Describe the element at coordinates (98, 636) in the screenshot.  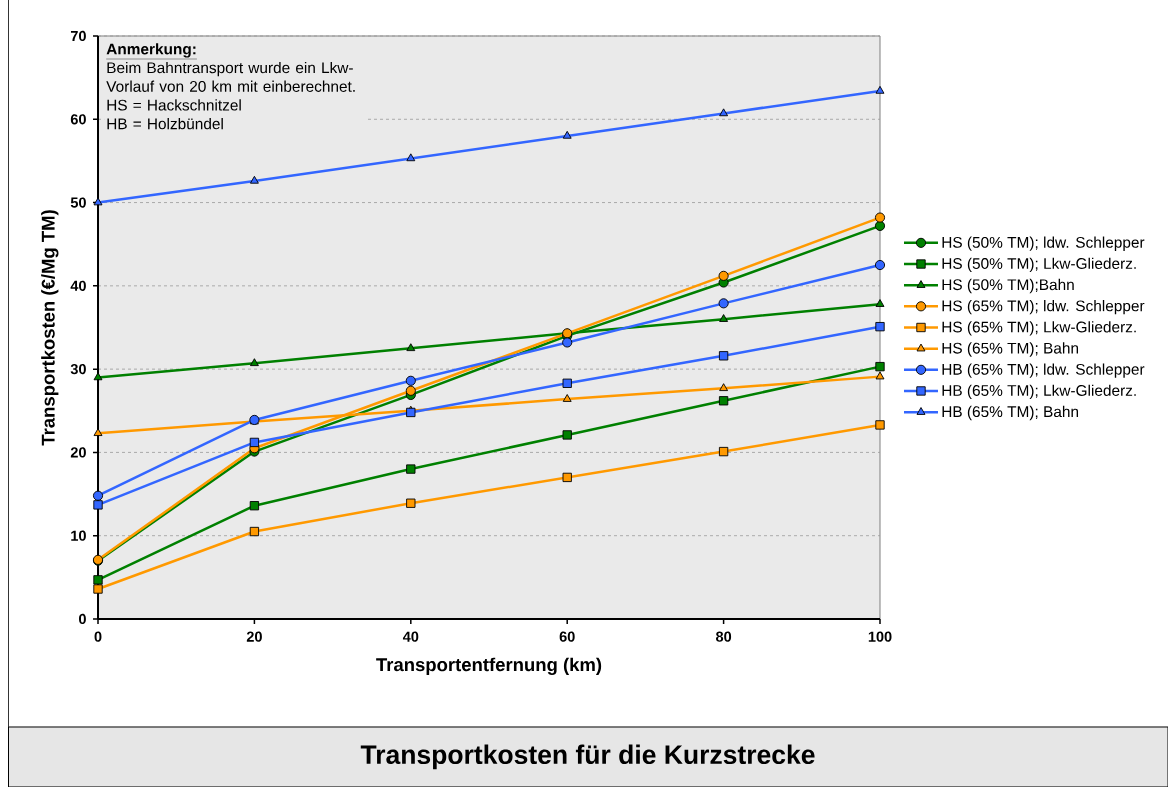
I see `x-tick-label: 0` at that location.